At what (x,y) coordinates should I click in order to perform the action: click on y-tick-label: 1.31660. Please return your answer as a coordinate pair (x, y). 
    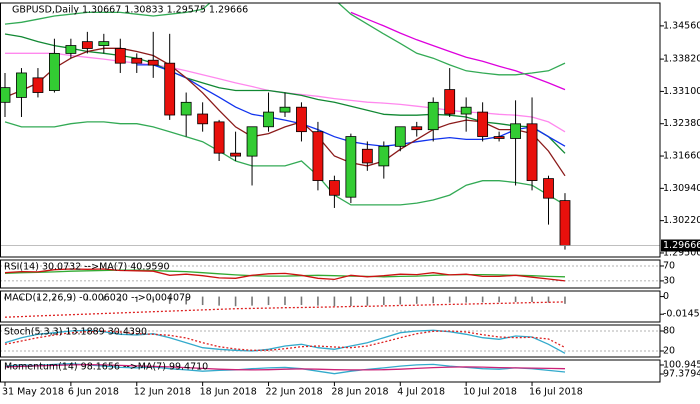
    Looking at the image, I should click on (681, 156).